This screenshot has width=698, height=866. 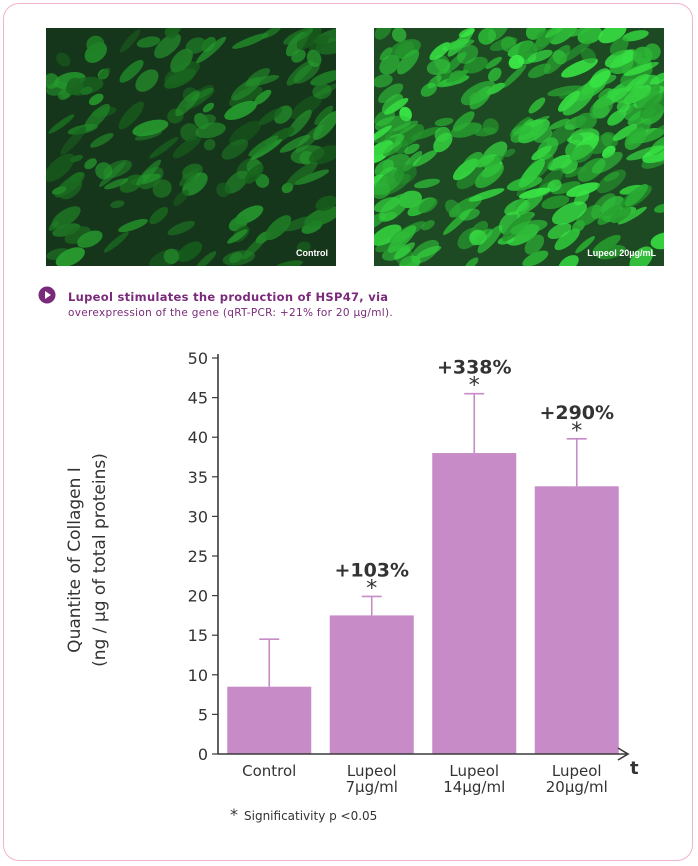 I want to click on y-tick-label: 15, so click(x=198, y=635).